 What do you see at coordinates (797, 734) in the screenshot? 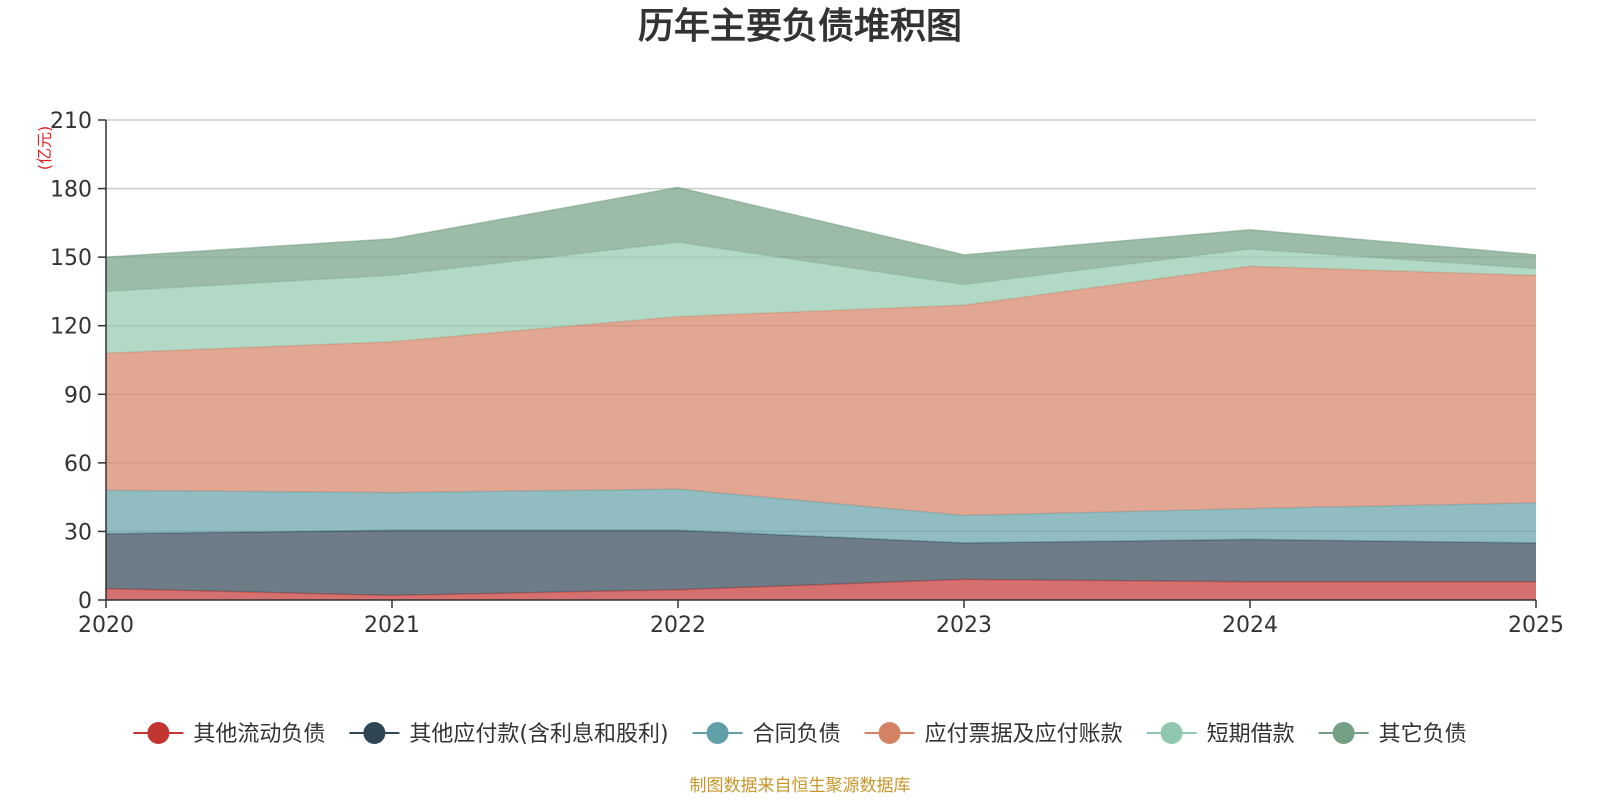
I see `legend-label: 合同负债` at bounding box center [797, 734].